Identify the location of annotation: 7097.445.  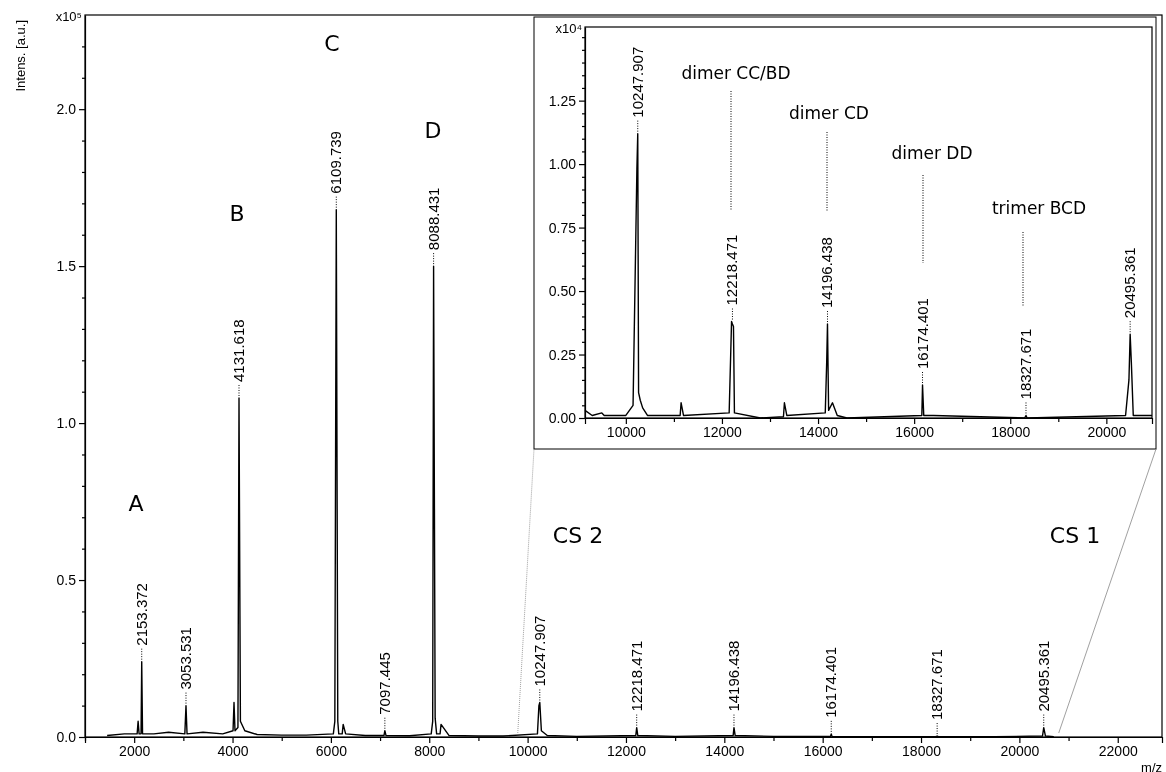
(384, 683).